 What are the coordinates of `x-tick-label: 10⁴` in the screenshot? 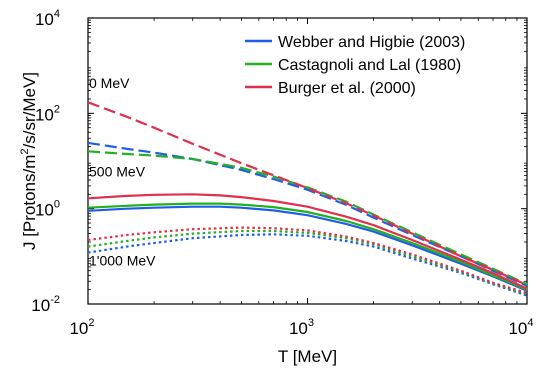 It's located at (520, 327).